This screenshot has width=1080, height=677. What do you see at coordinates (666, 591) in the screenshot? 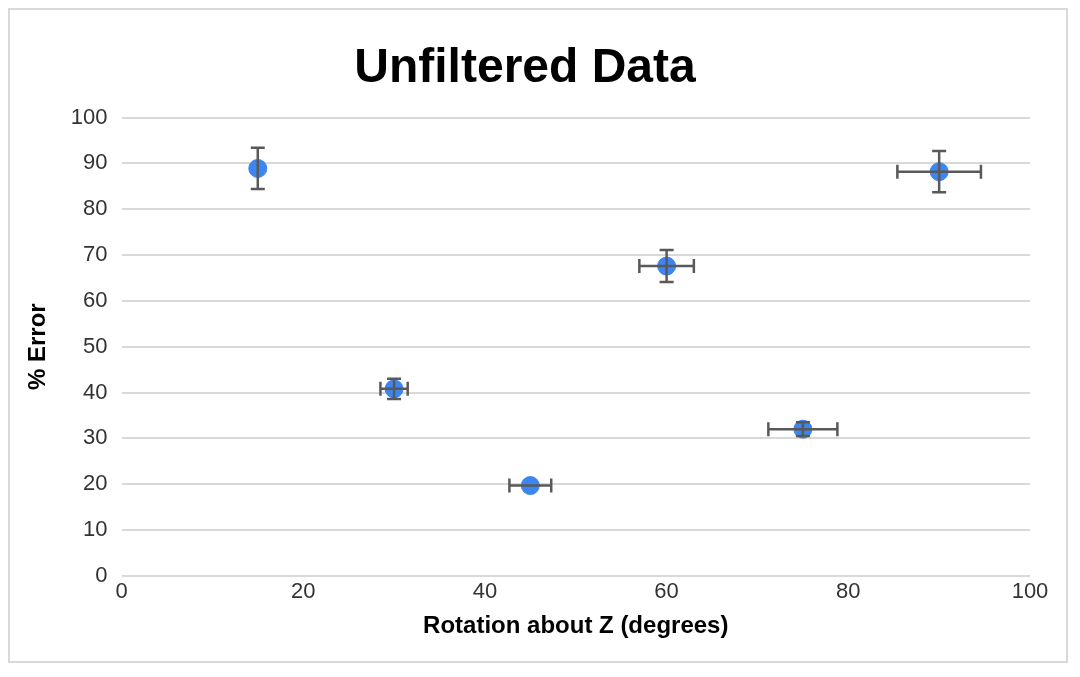
I see `x-tick-label: 60` at bounding box center [666, 591].